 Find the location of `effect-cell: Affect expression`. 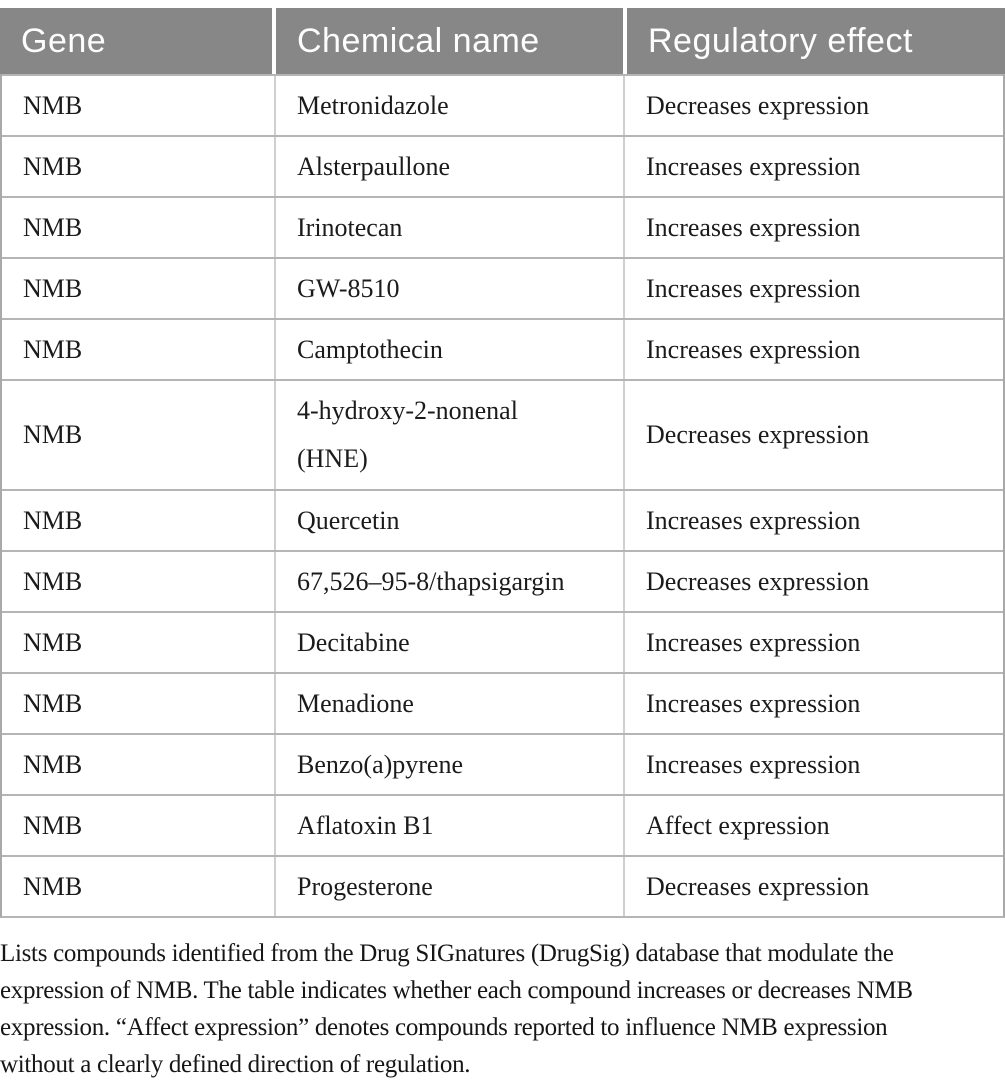

effect-cell: Affect expression is located at coordinates (738, 825).